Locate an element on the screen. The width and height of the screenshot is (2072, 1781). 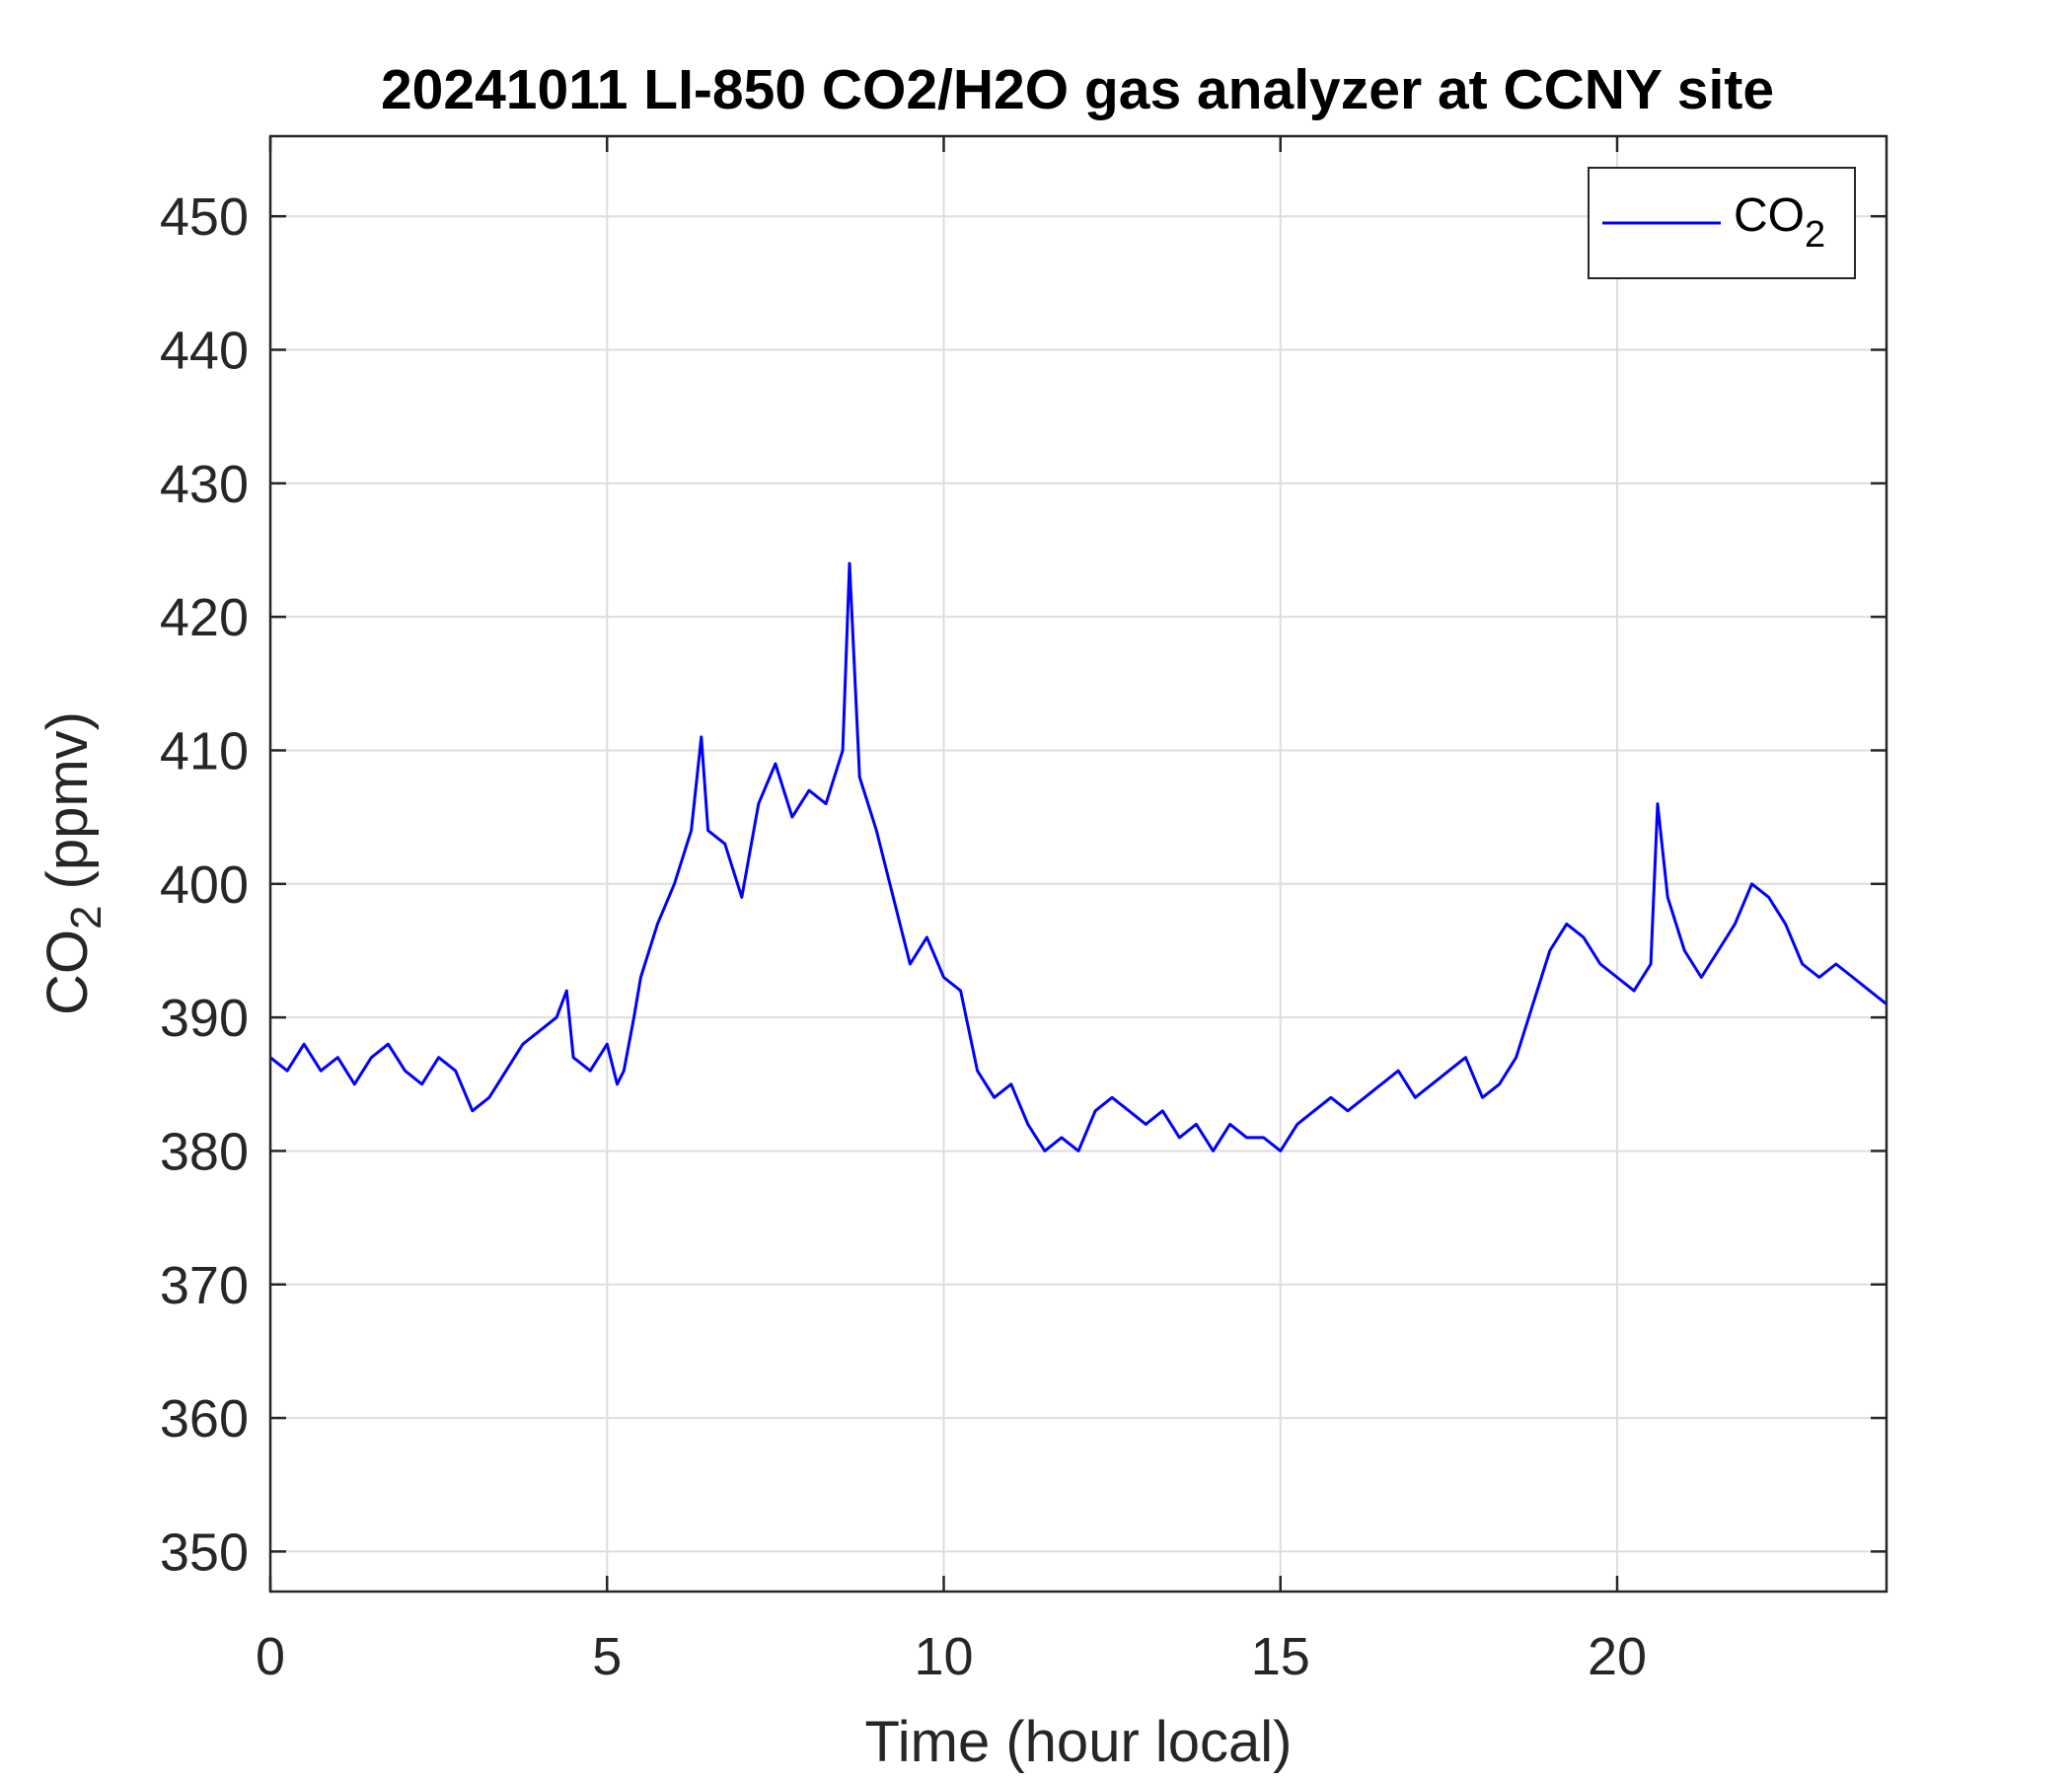
y-tick-label: 420 is located at coordinates (205, 617).